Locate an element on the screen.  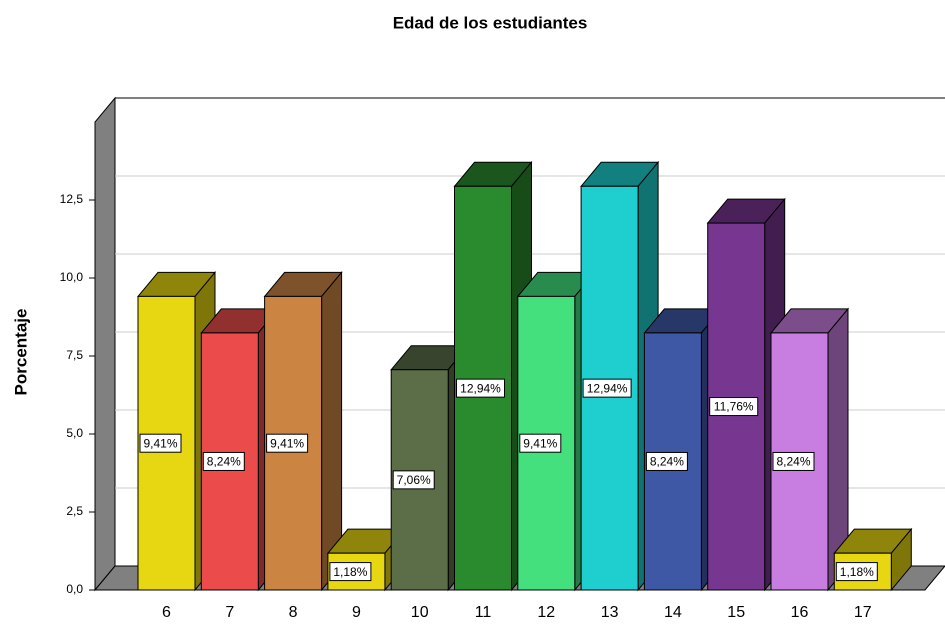
x-tick-label: 11 is located at coordinates (483, 612).